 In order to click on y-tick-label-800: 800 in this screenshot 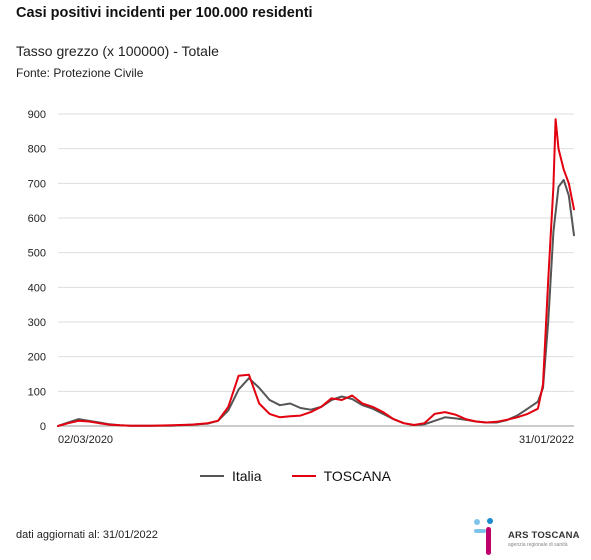, I will do `click(37, 150)`.